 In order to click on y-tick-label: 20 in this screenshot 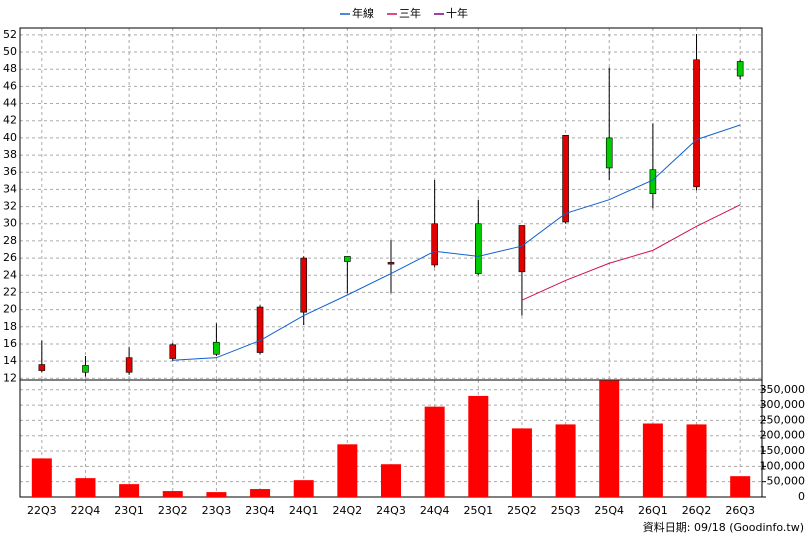, I will do `click(10, 309)`.